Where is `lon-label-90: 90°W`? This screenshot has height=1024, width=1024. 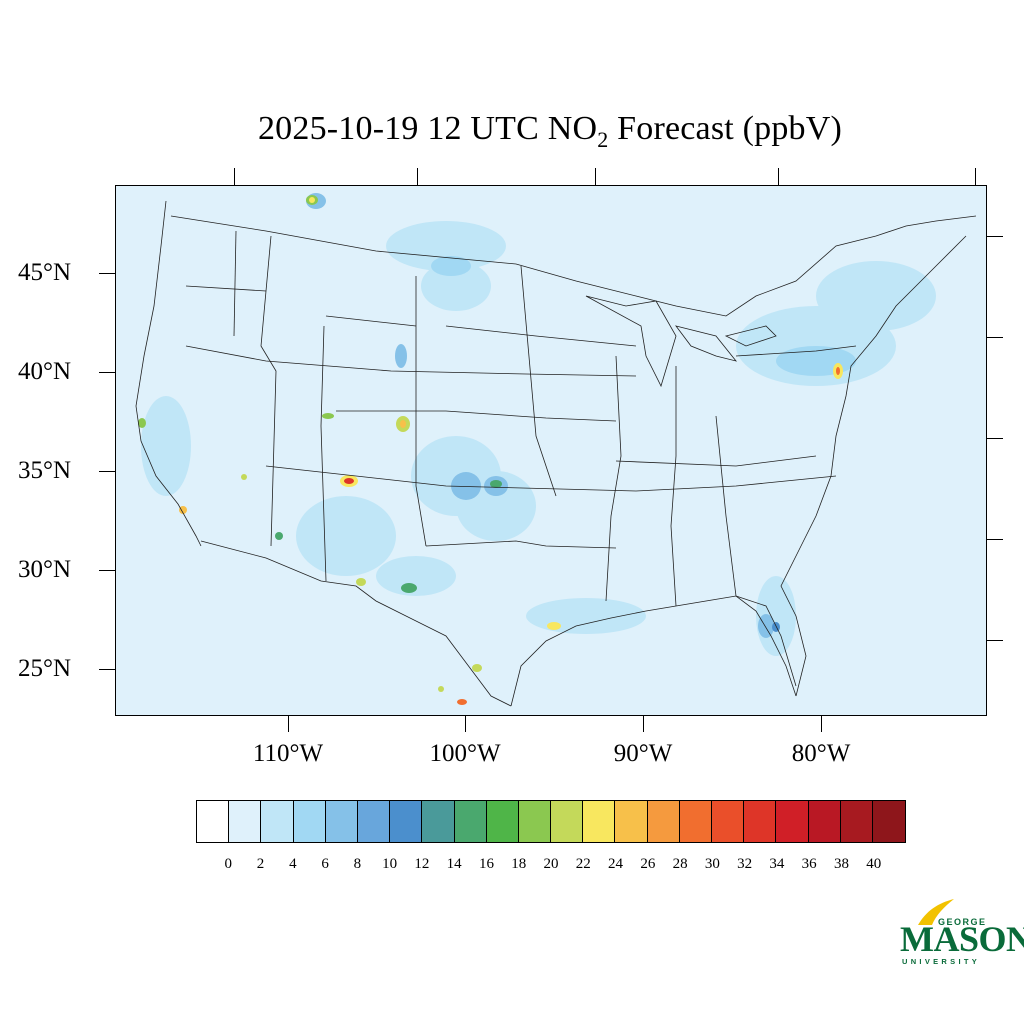 lon-label-90: 90°W is located at coordinates (643, 753).